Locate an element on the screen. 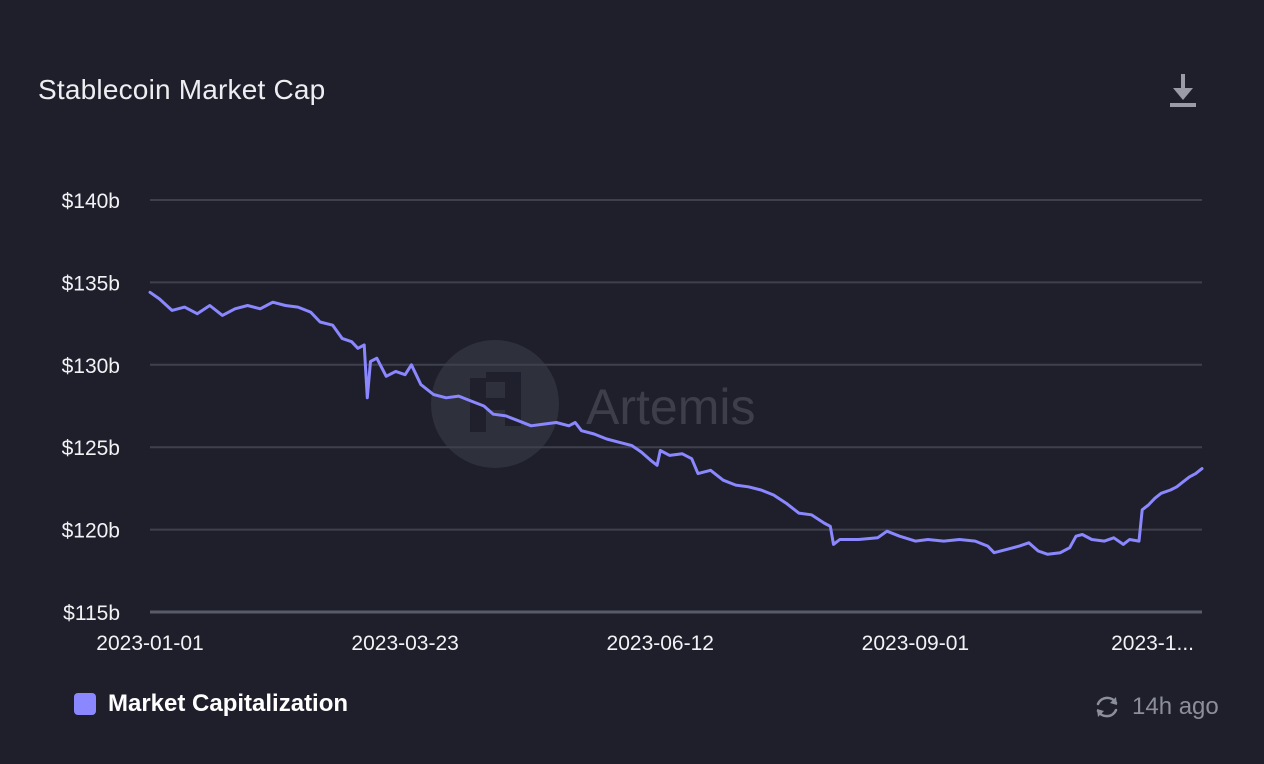 Image resolution: width=1264 pixels, height=764 pixels. y-tick-label: $120b is located at coordinates (91, 531).